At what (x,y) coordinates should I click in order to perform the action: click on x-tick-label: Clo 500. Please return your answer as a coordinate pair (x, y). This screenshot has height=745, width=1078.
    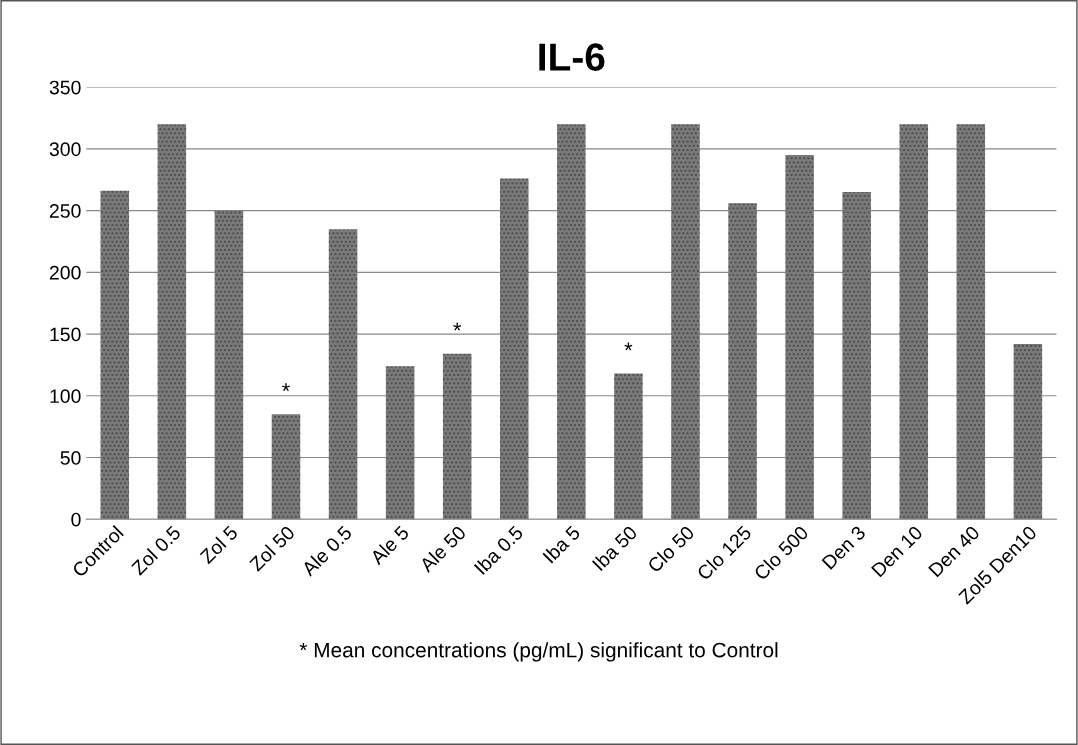
    Looking at the image, I should click on (781, 552).